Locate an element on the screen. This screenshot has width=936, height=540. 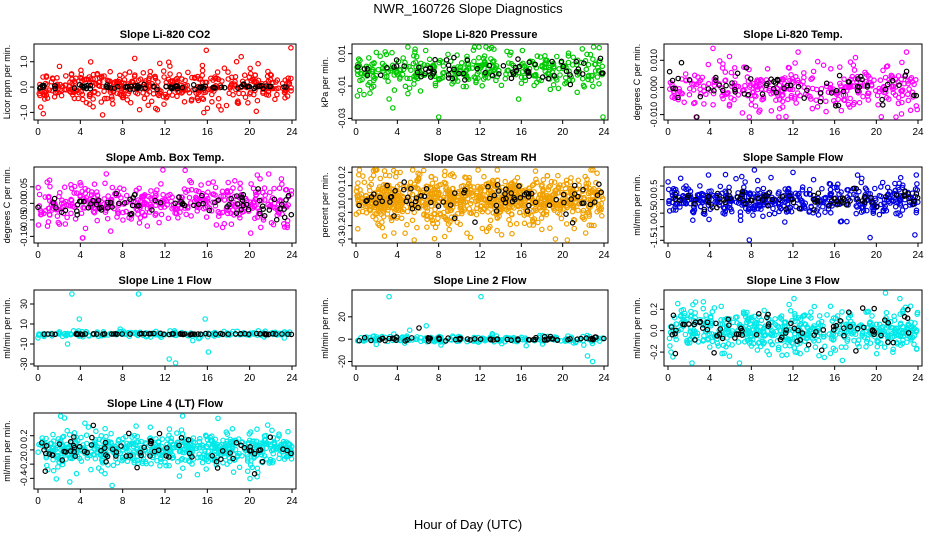
y-tick-label: -0.05 is located at coordinates (24, 220).